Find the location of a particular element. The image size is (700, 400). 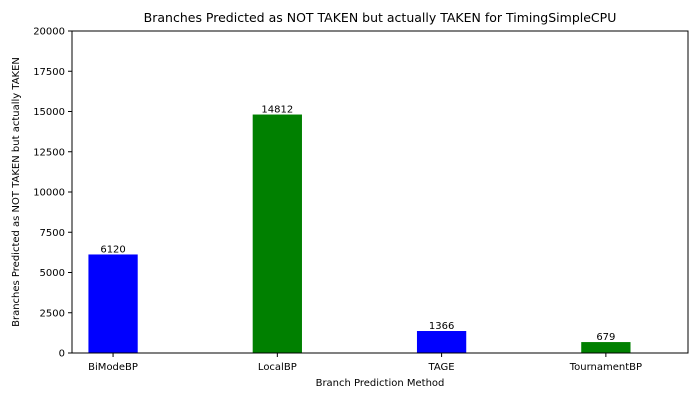

y-tick-label: 12500 is located at coordinates (49, 152).